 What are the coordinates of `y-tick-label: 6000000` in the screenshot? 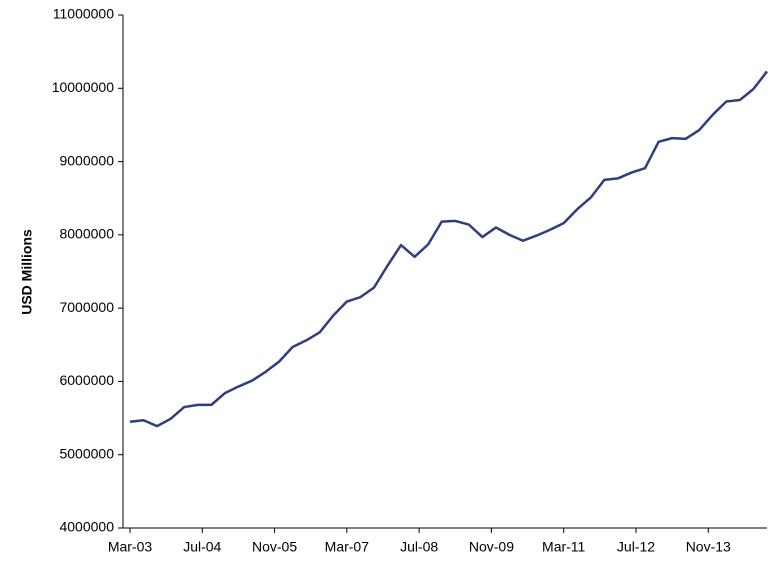 It's located at (86, 380).